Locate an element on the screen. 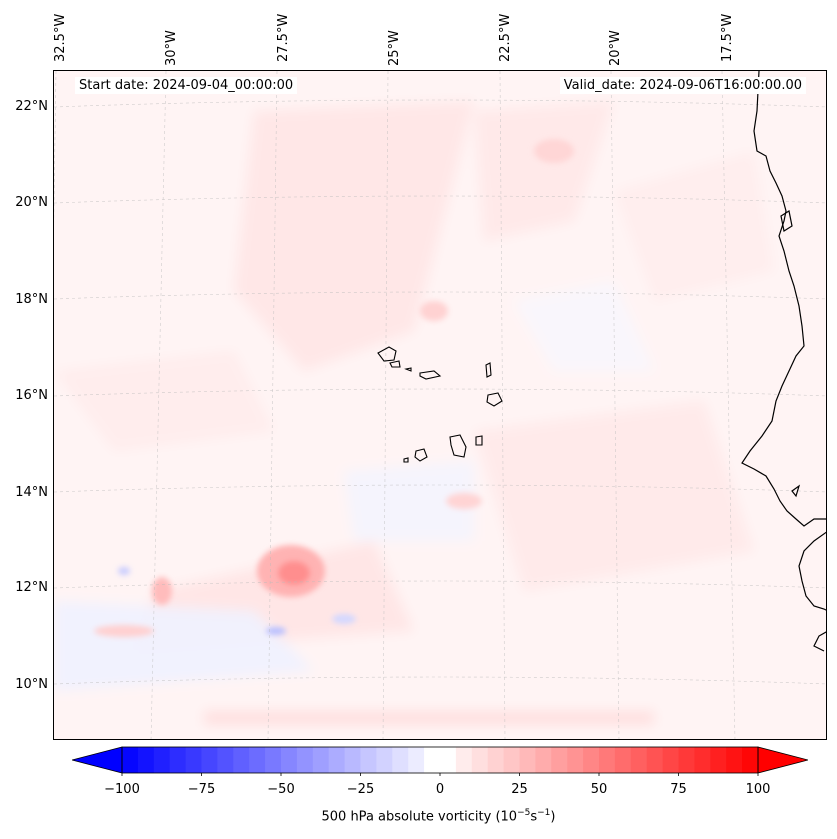  island-boa-vista is located at coordinates (494, 399).